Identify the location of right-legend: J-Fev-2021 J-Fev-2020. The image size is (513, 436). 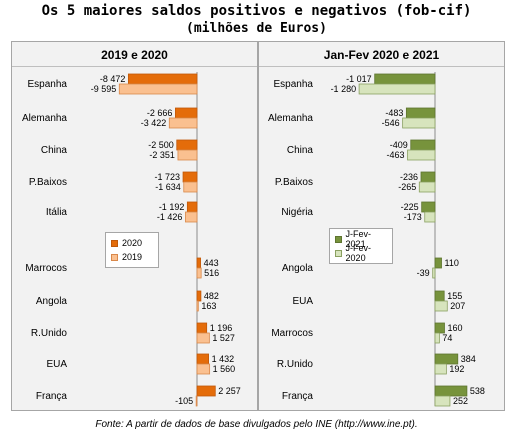
(361, 246).